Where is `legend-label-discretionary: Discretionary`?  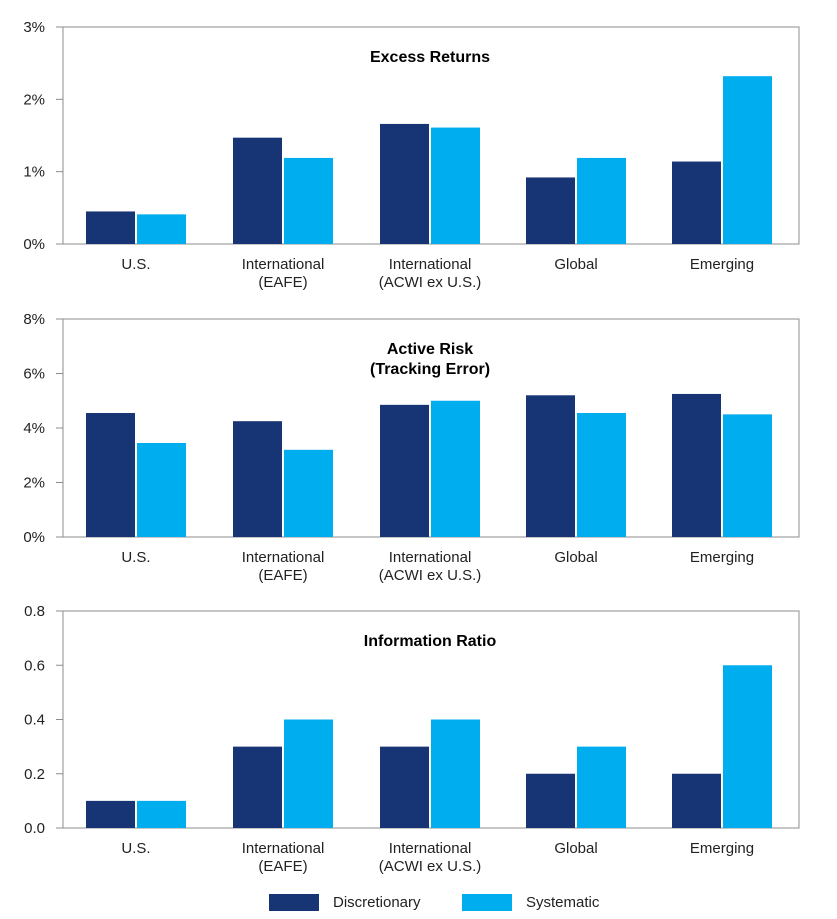
legend-label-discretionary: Discretionary is located at coordinates (377, 902).